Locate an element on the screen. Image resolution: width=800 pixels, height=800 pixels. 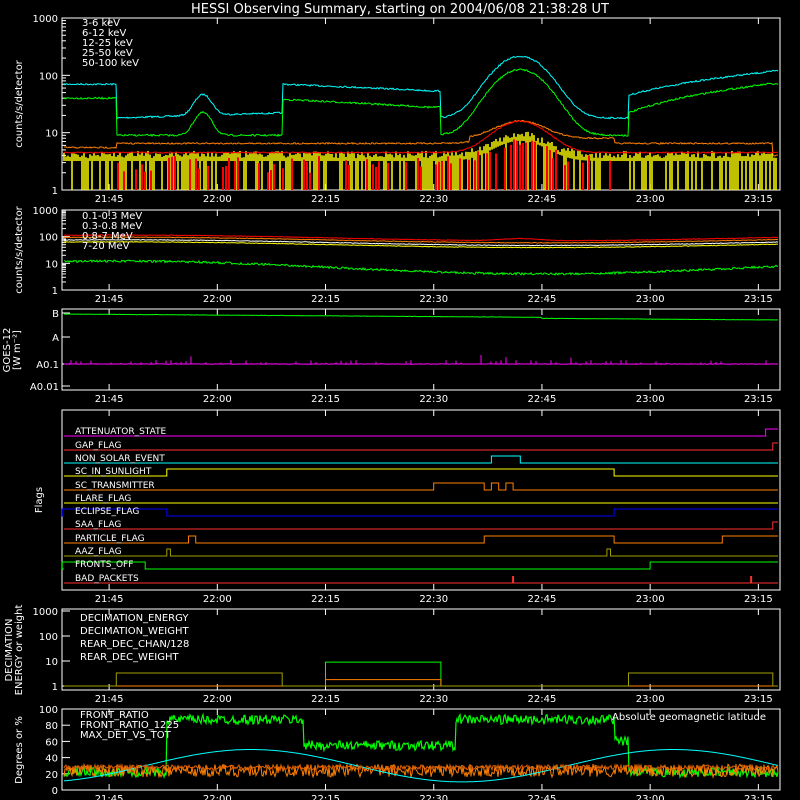
gamma-xtick-label: 22:15 is located at coordinates (325, 299).